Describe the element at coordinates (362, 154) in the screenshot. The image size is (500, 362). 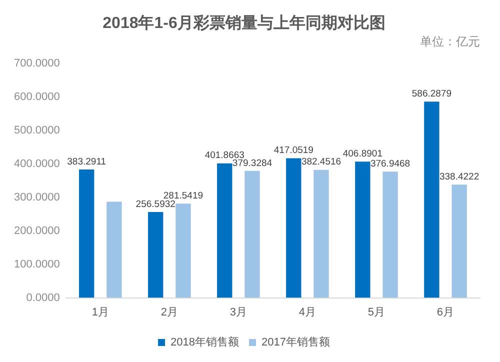
I see `data-label: 406.8901` at that location.